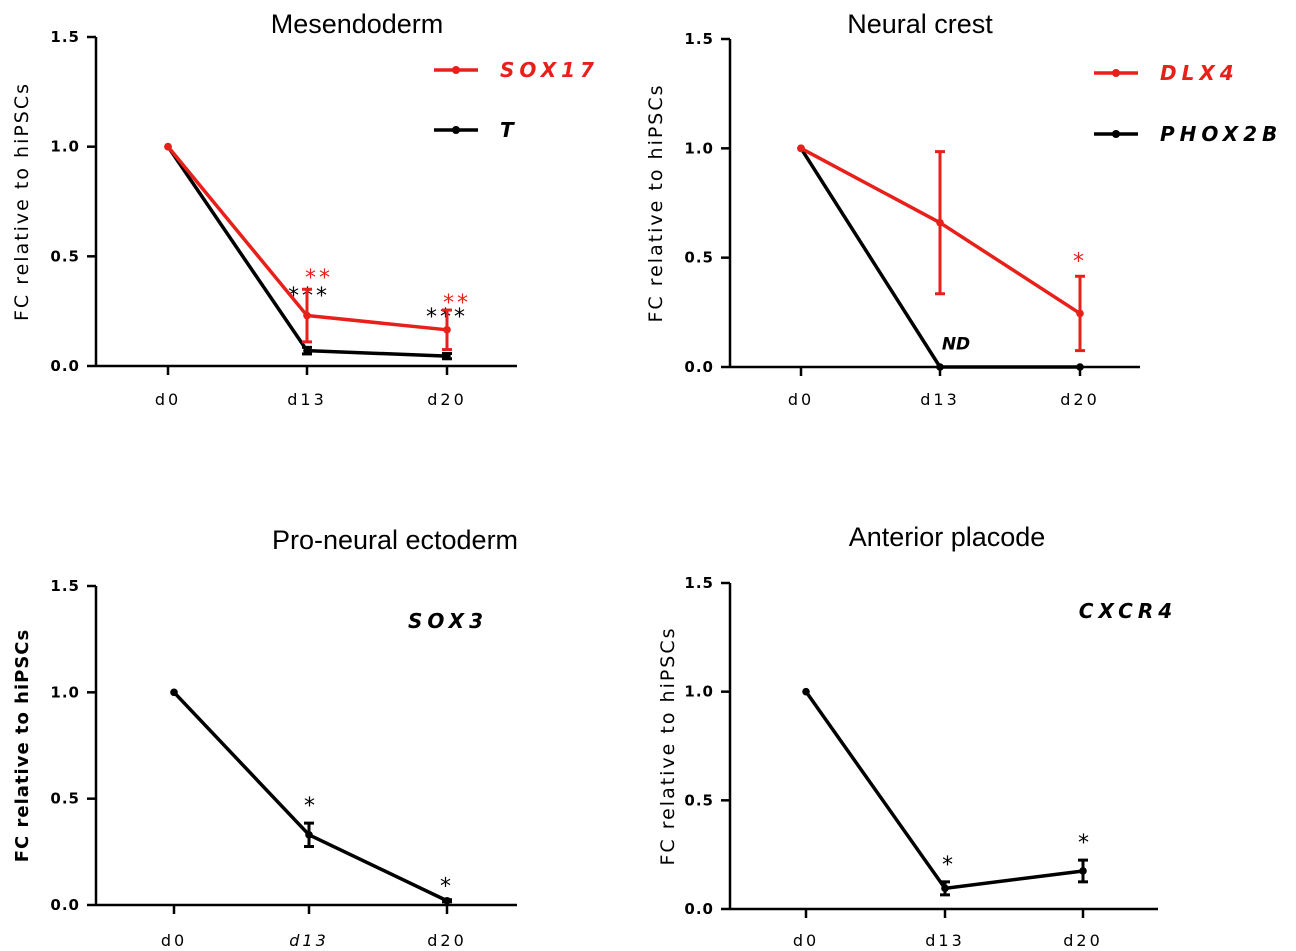 This screenshot has height=951, width=1296. What do you see at coordinates (1221, 134) in the screenshot?
I see `legend-label: PHOX2B` at bounding box center [1221, 134].